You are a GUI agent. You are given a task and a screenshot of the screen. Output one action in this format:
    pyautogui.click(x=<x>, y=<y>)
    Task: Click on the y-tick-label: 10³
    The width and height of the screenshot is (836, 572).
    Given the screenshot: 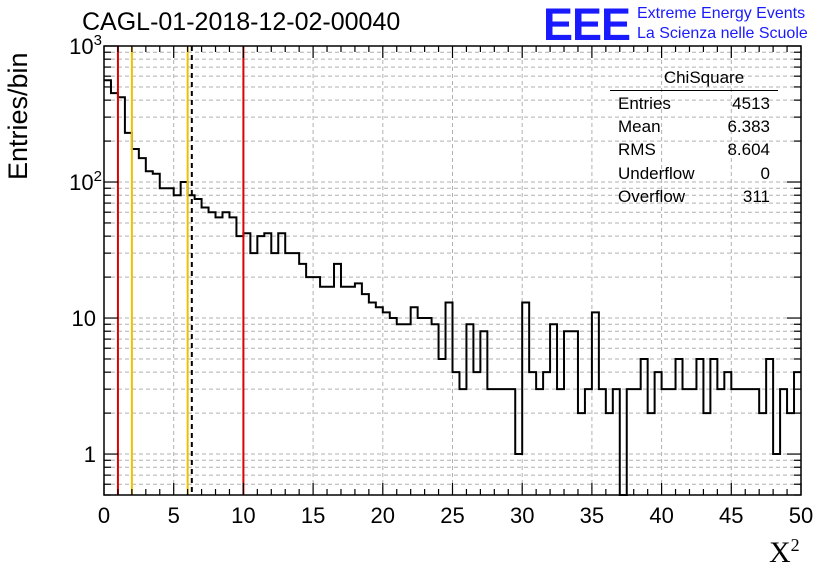 What is the action you would take?
    pyautogui.click(x=85, y=45)
    